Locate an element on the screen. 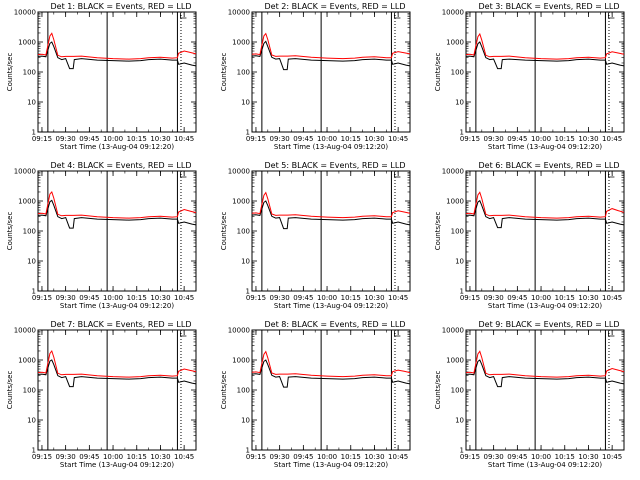  panel-title: Det 1: BLACK = Events, RED = LLD is located at coordinates (121, 6).